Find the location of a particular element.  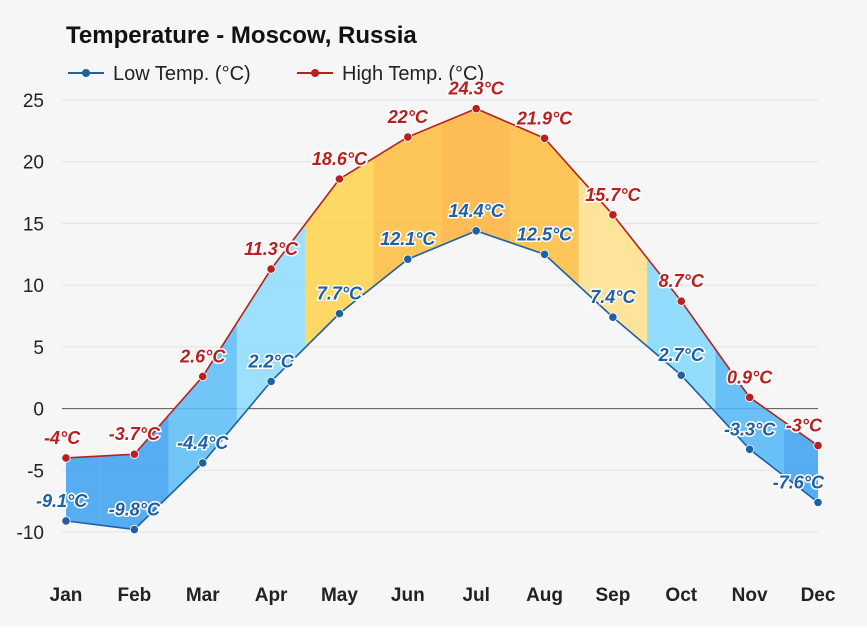

low-data-label: -9.1°C is located at coordinates (62, 501).